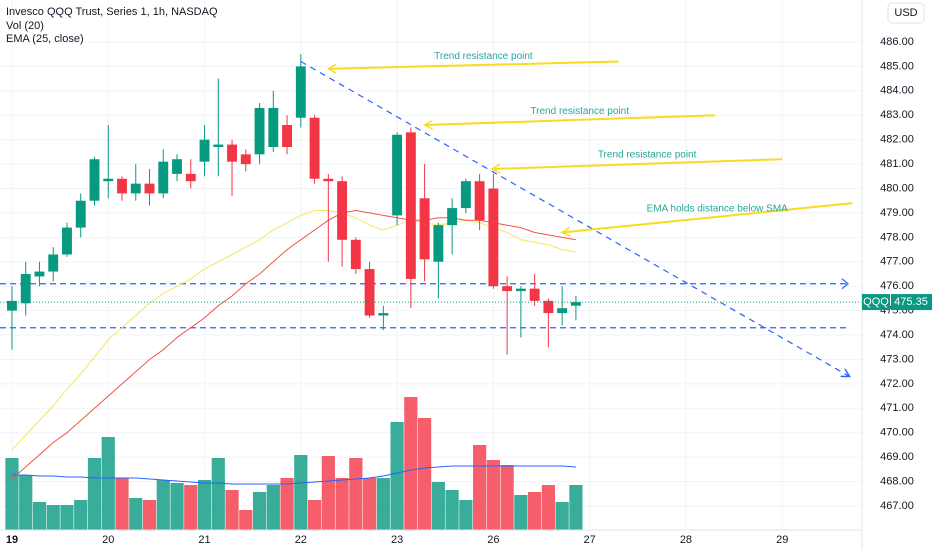  Describe the element at coordinates (845, 284) in the screenshot. I see `level-arrow` at that location.